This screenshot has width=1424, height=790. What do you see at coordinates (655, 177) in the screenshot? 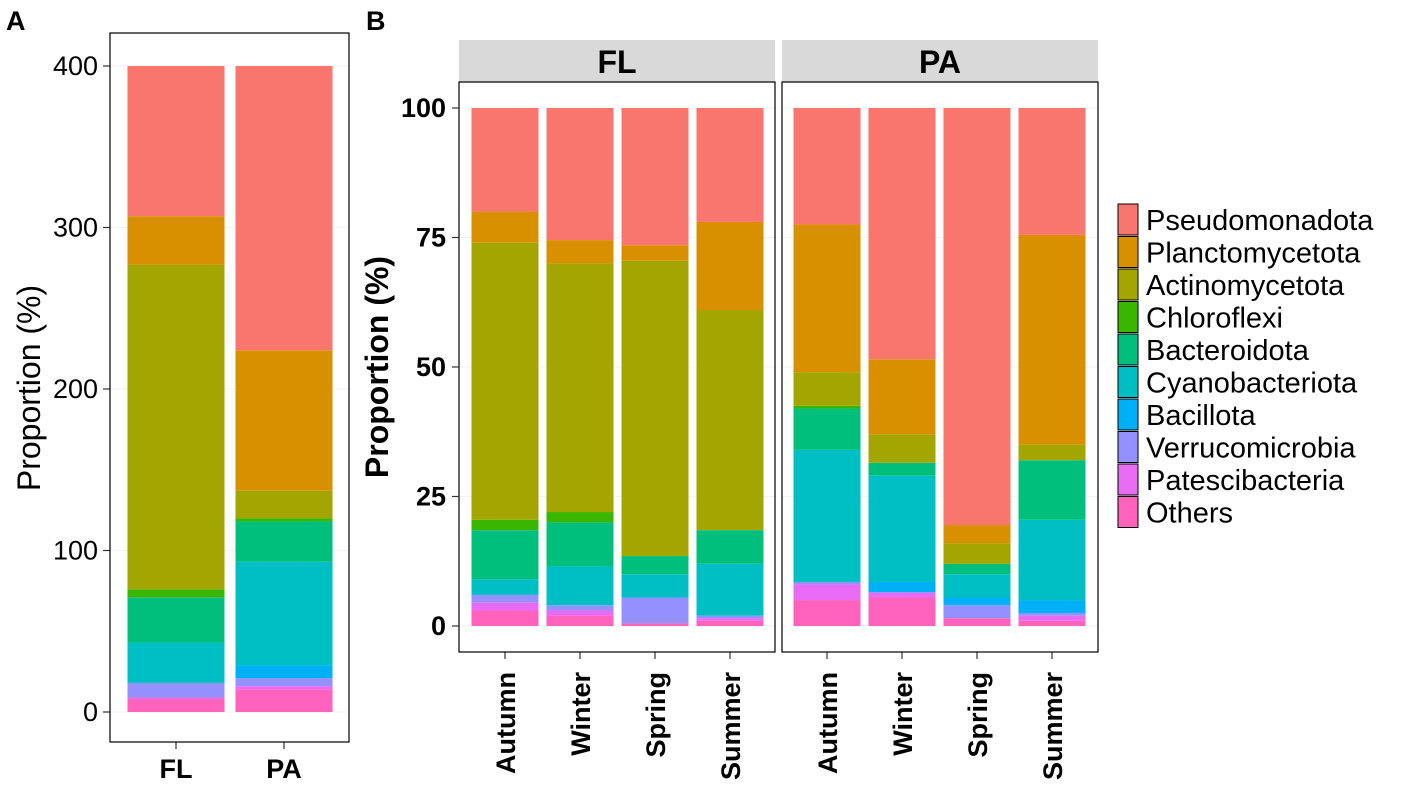
I see `panel-b-bar-fl-spring-pseudomonadota` at bounding box center [655, 177].